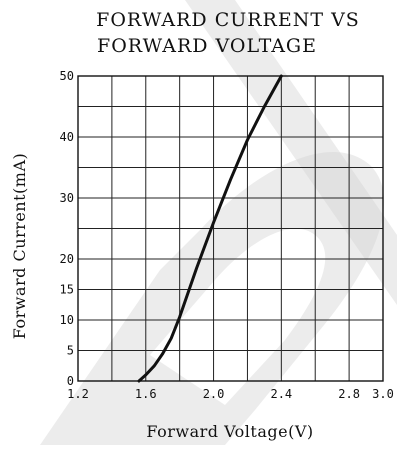 The width and height of the screenshot is (397, 449). What do you see at coordinates (349, 394) in the screenshot?
I see `x-tick-label-8: 2.8` at bounding box center [349, 394].